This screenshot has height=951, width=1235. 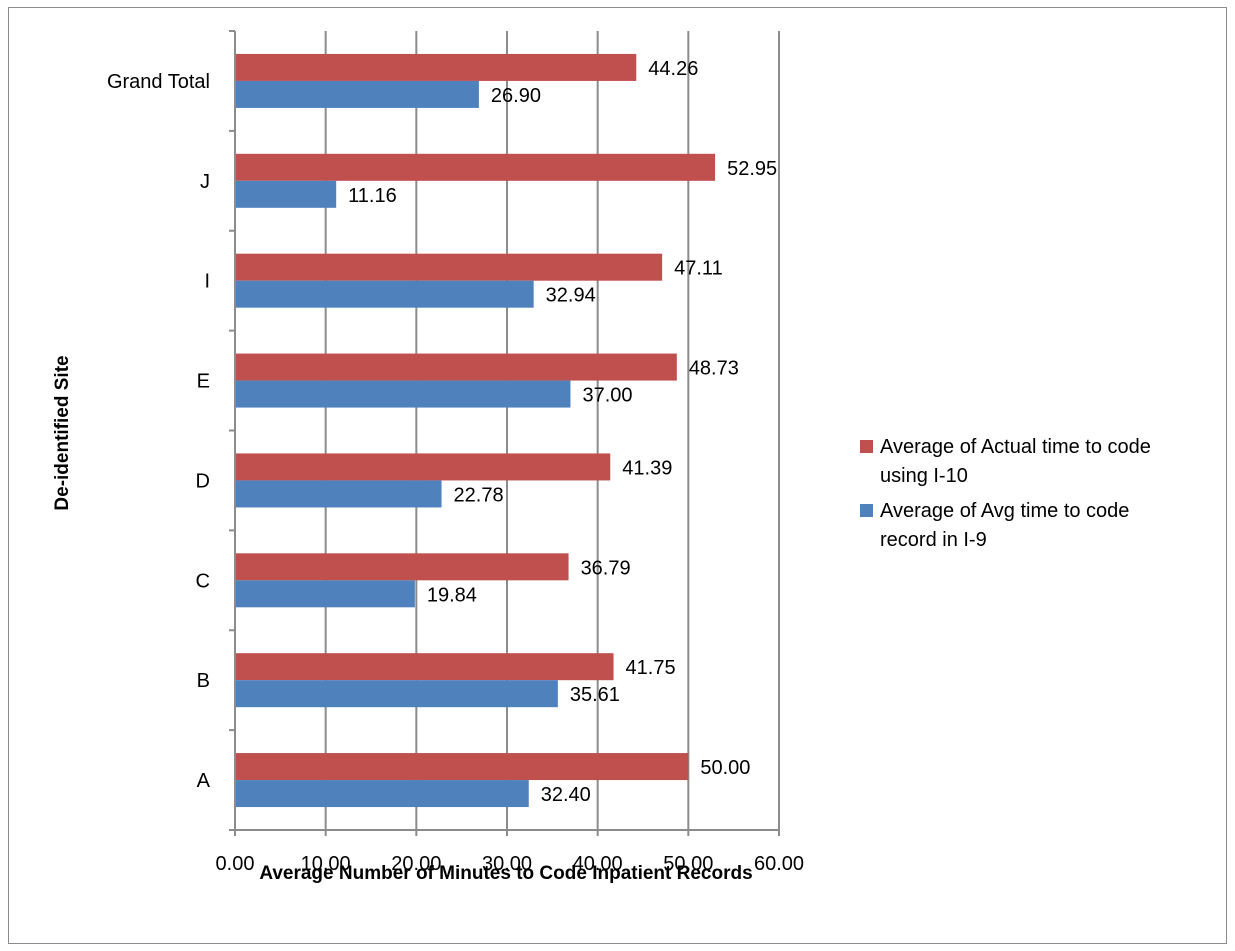 I want to click on y-tick-label: E, so click(x=203, y=382).